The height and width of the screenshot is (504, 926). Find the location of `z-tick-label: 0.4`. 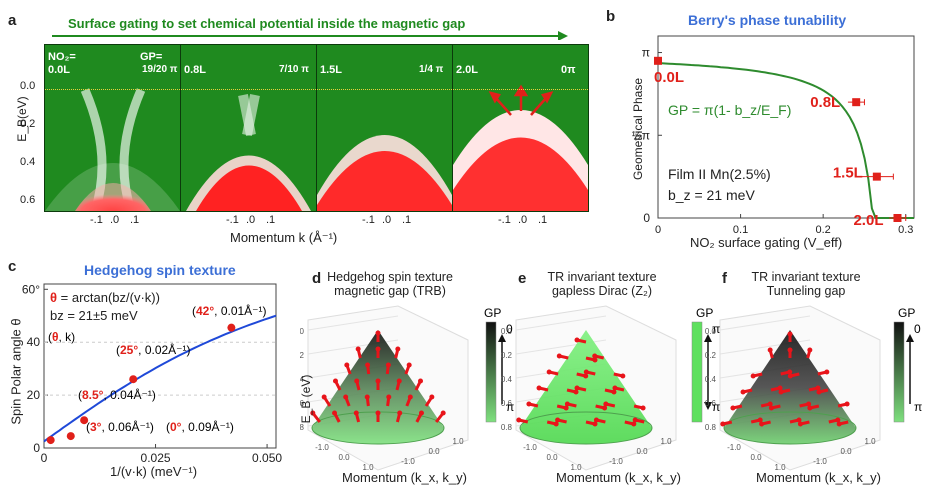

z-tick-label: 0.4 is located at coordinates (711, 379).